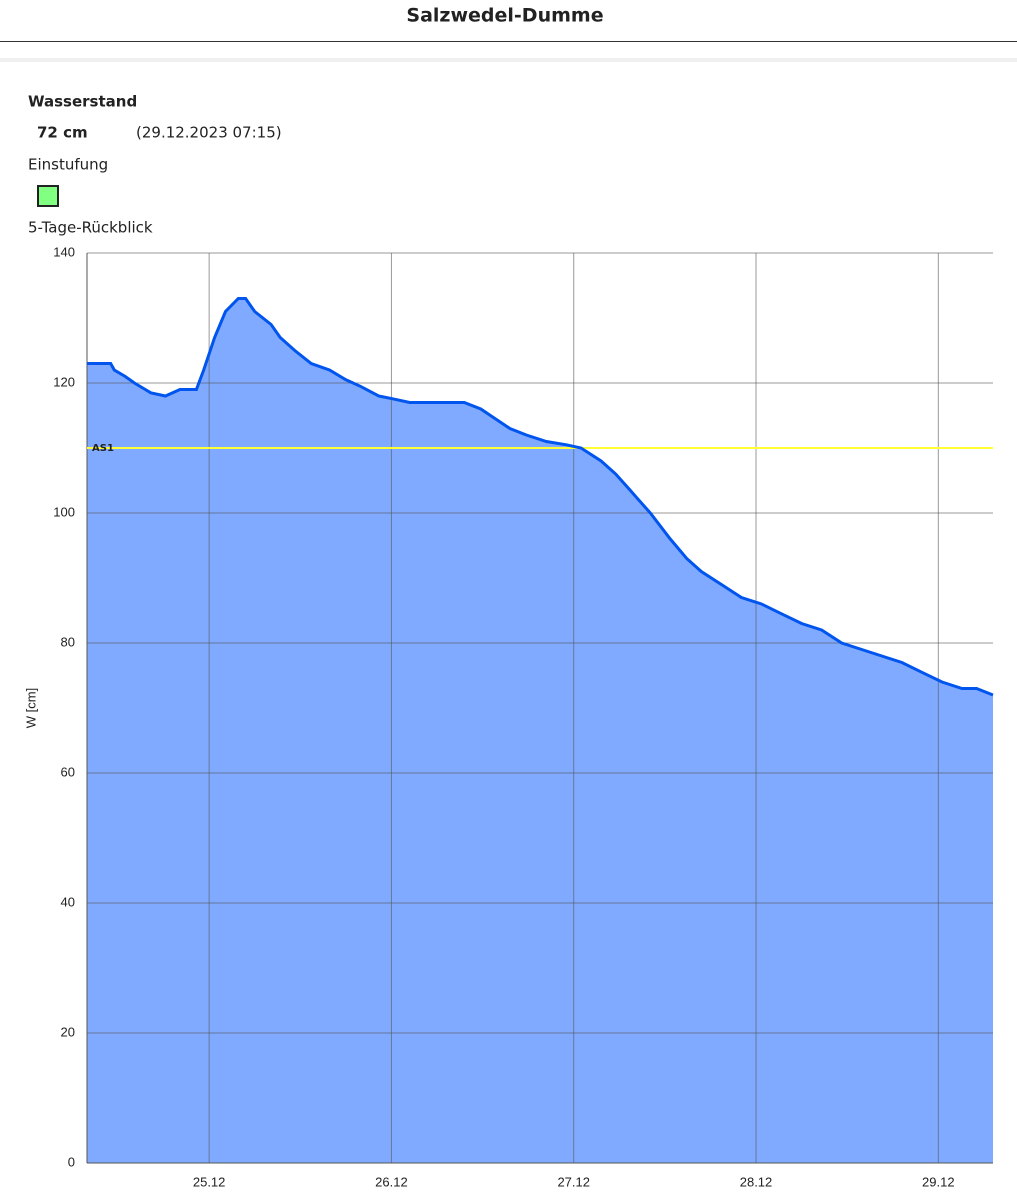 Image resolution: width=1017 pixels, height=1201 pixels. I want to click on review-label: 5-Tage-Rückblick, so click(90, 228).